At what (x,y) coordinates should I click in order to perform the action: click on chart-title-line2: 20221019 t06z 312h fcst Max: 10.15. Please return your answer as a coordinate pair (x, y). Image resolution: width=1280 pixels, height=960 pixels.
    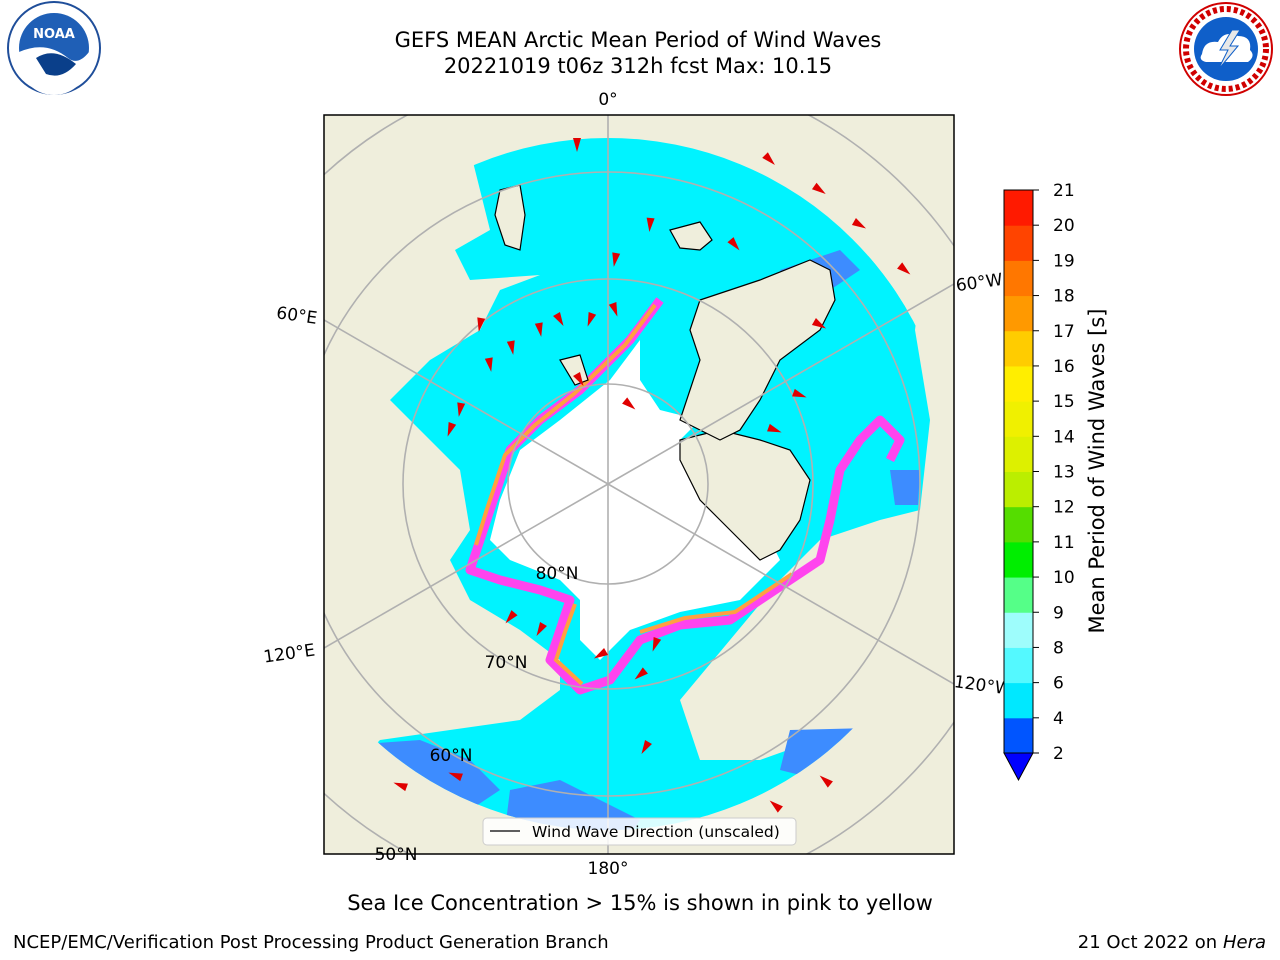
    Looking at the image, I should click on (638, 66).